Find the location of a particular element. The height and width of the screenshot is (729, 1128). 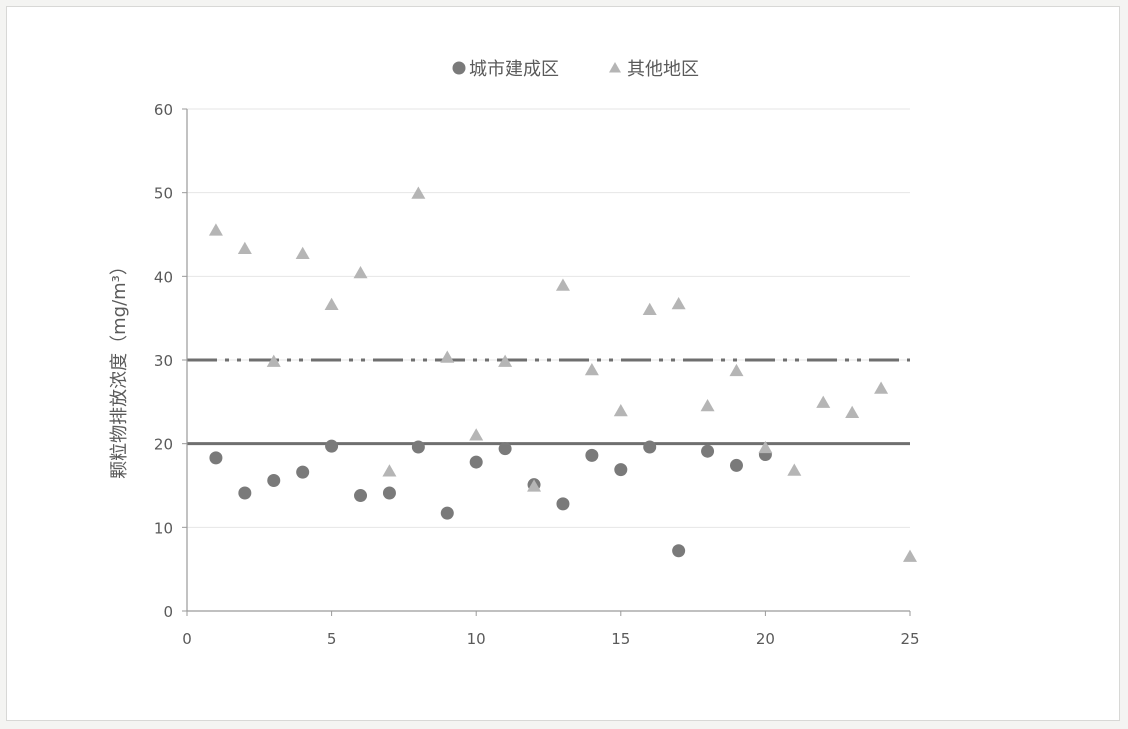

x-tick-label: 0 is located at coordinates (187, 639).